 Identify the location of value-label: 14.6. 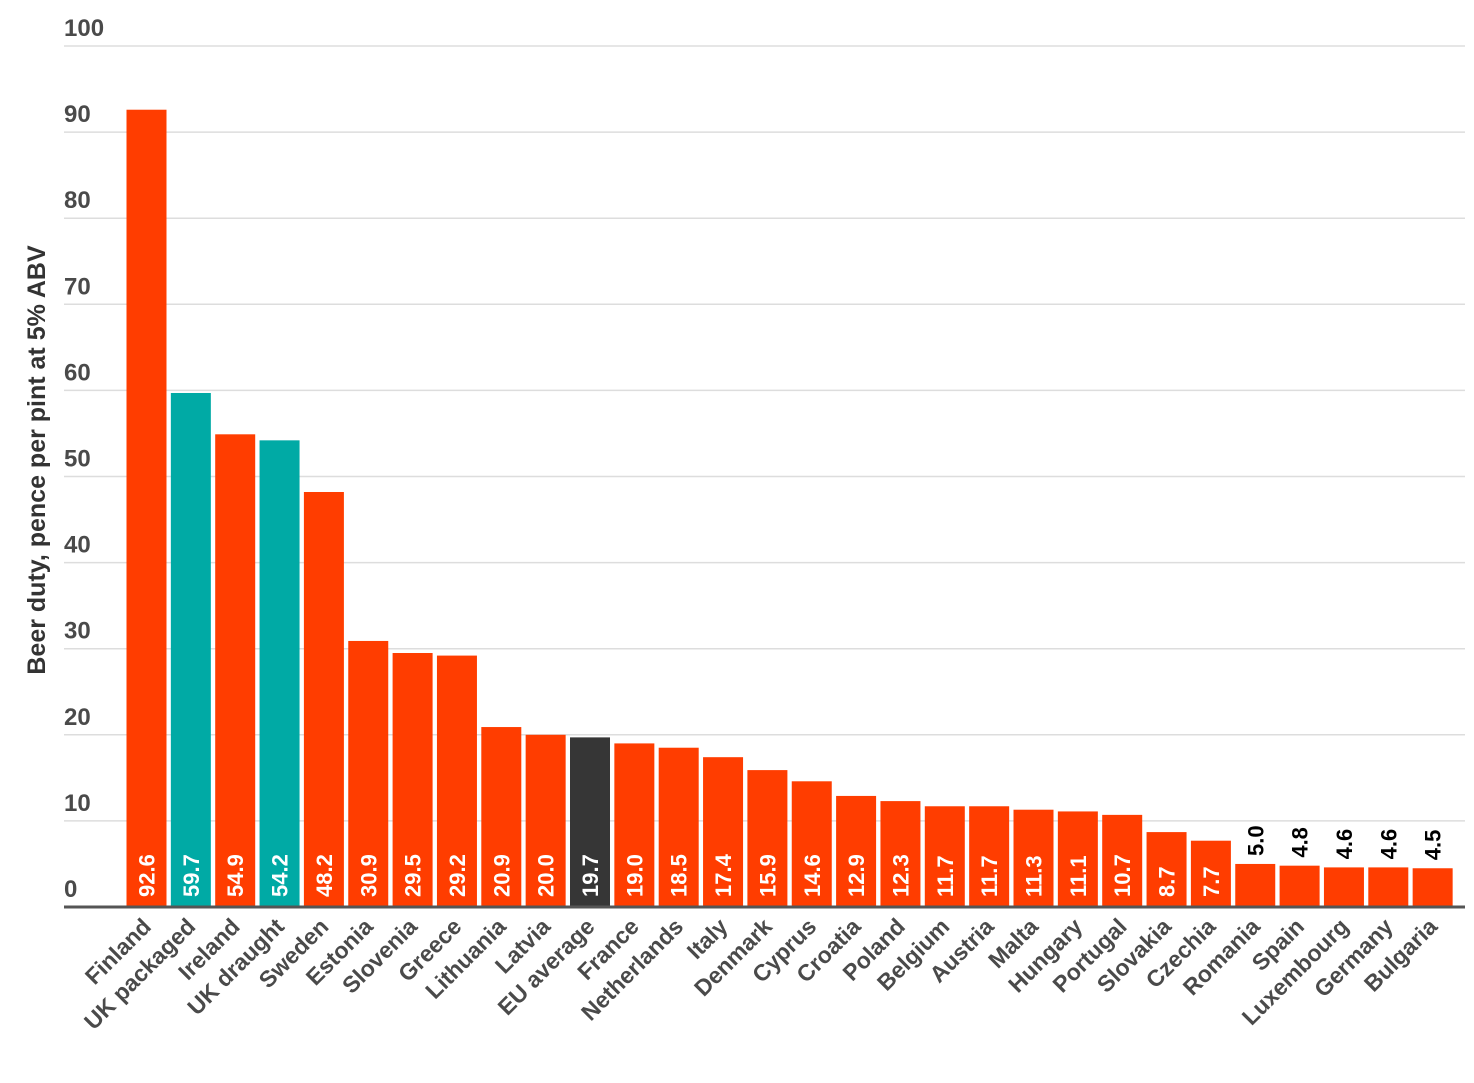
(812, 875).